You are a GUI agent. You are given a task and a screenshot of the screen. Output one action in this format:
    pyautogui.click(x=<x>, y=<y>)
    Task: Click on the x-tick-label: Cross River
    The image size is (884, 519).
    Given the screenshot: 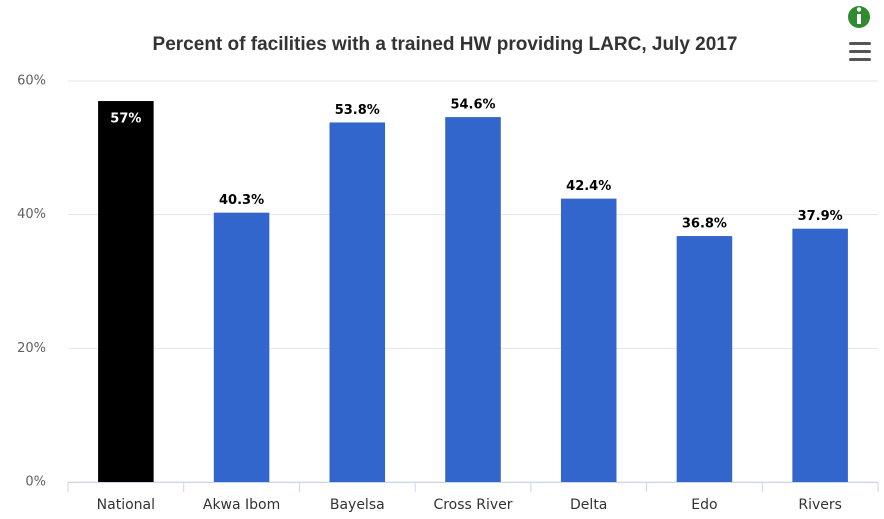 What is the action you would take?
    pyautogui.click(x=472, y=505)
    